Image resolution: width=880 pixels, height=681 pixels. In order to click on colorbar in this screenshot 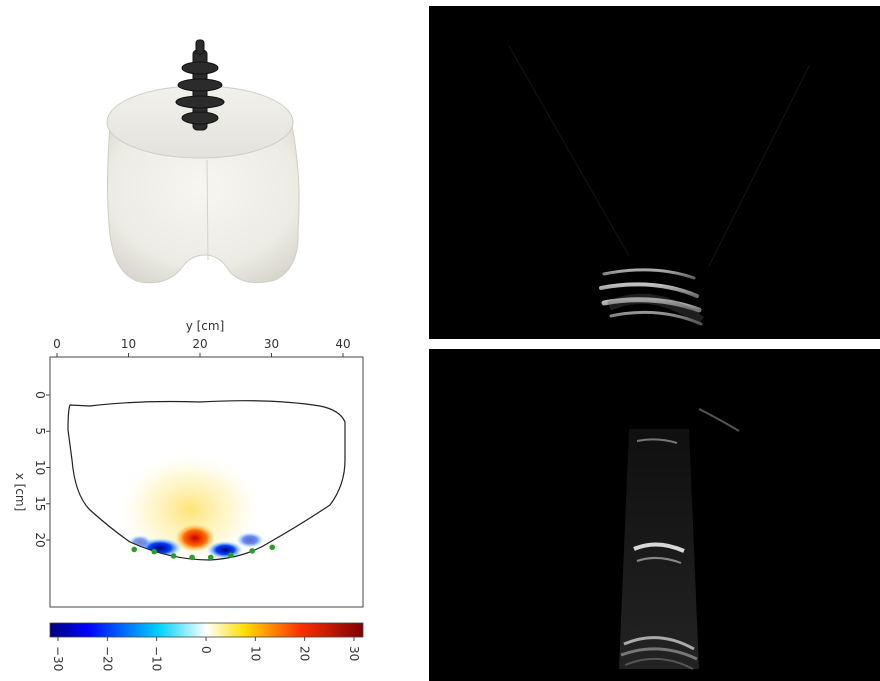, I will do `click(206, 630)`.